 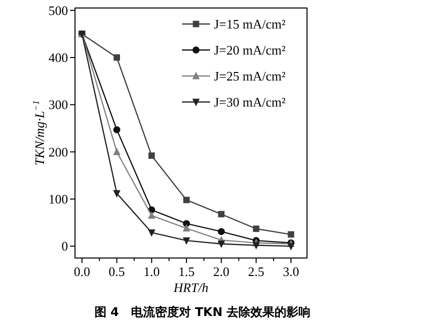 What do you see at coordinates (152, 271) in the screenshot?
I see `x-tick-label: 1.0` at bounding box center [152, 271].